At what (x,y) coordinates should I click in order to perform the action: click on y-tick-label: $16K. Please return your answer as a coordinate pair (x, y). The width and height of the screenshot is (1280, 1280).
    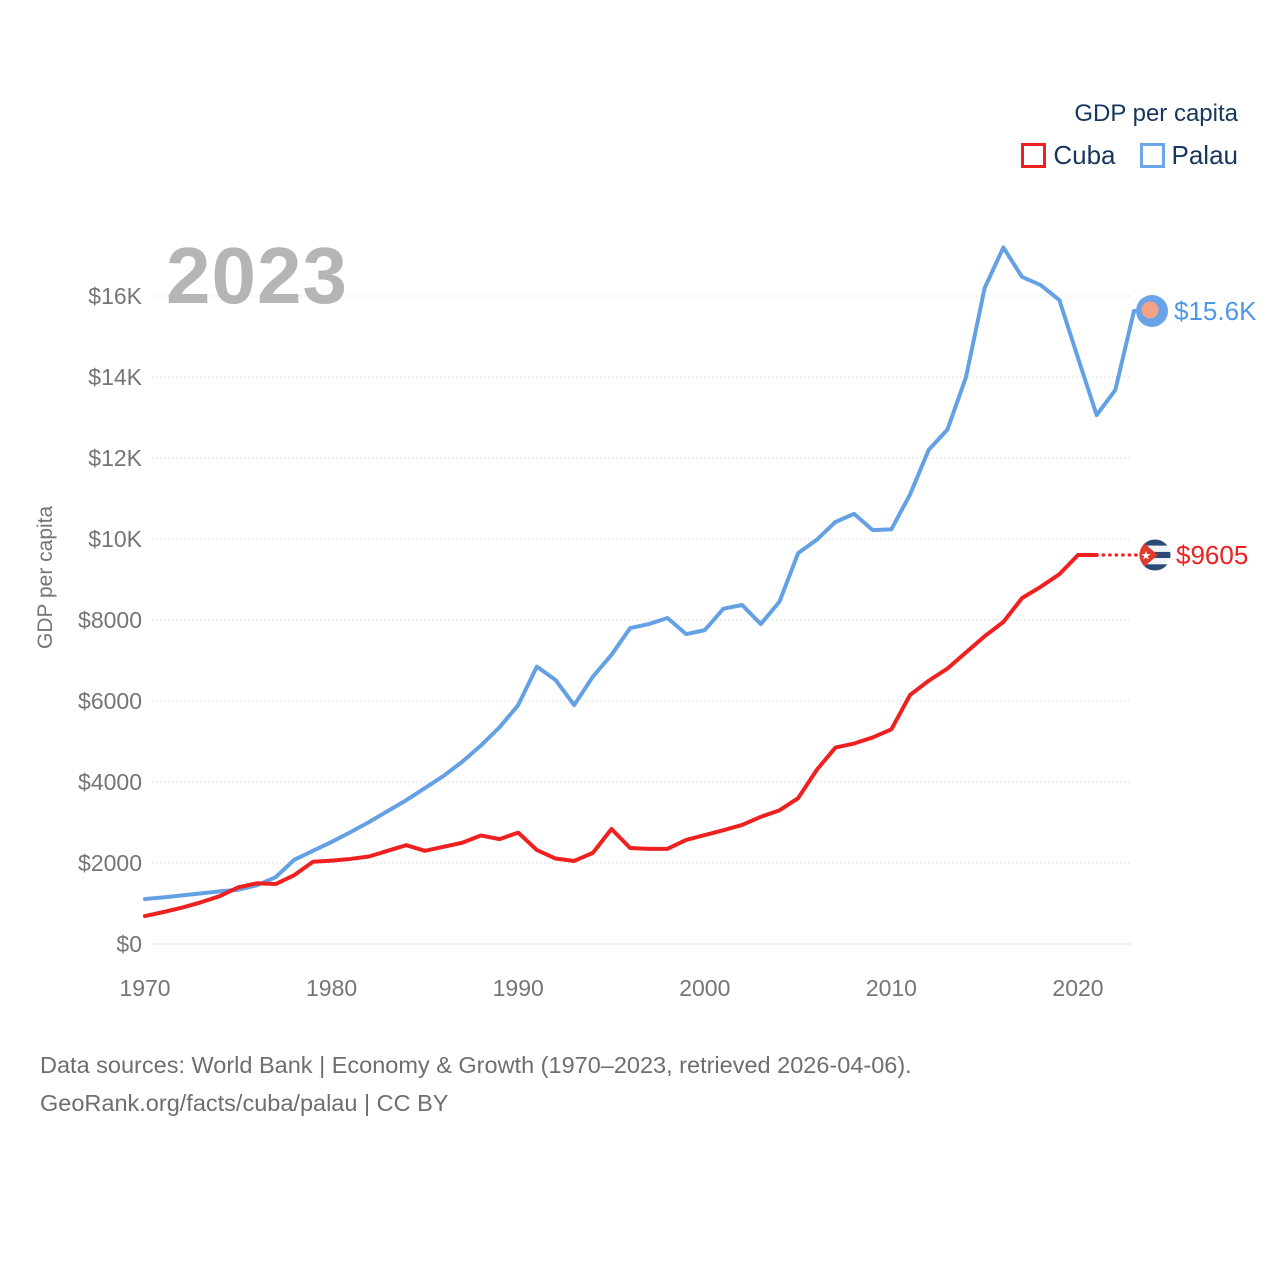
    Looking at the image, I should click on (115, 296).